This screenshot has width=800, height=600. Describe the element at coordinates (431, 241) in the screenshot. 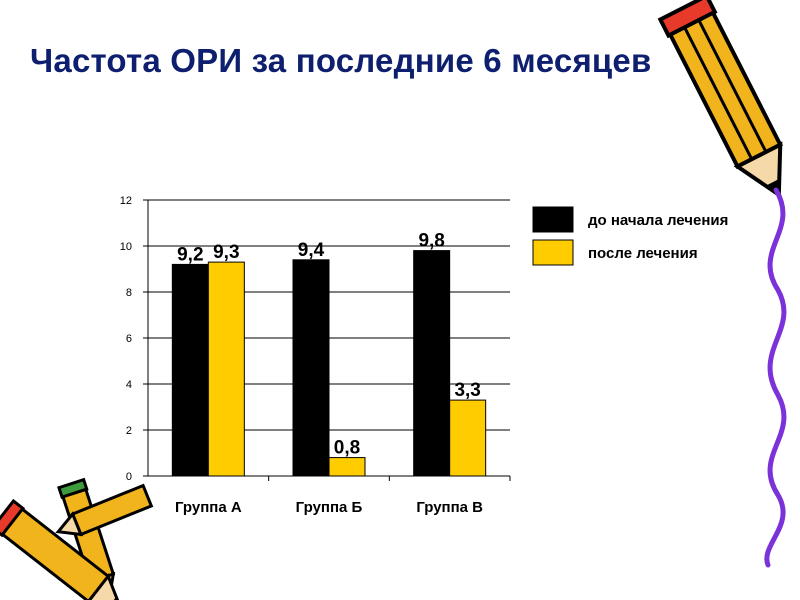

I see `data-label: 9,8` at that location.